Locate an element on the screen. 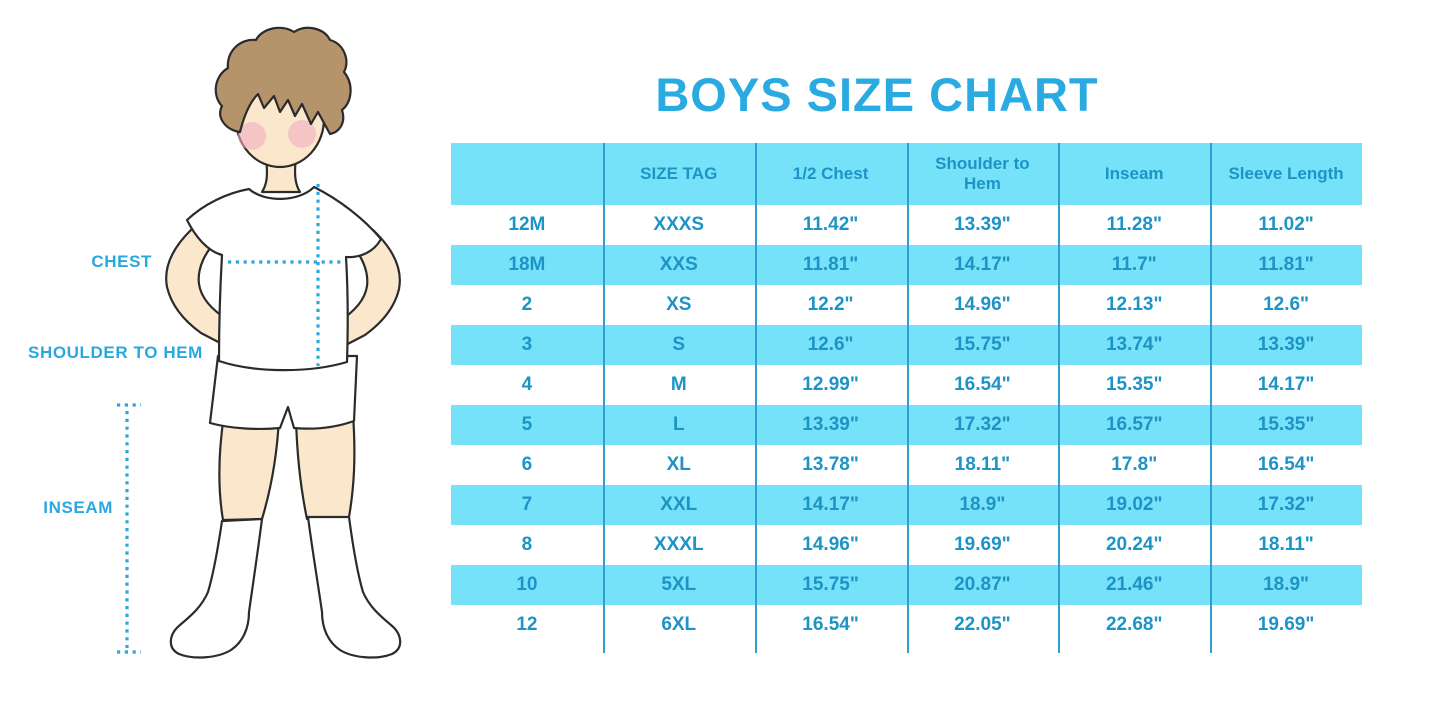 This screenshot has height=723, width=1445. size-cell: 12 is located at coordinates (527, 624).